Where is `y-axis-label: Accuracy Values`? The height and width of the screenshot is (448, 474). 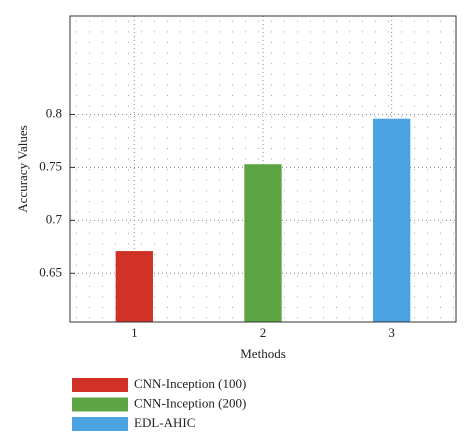 y-axis-label: Accuracy Values is located at coordinates (22, 168).